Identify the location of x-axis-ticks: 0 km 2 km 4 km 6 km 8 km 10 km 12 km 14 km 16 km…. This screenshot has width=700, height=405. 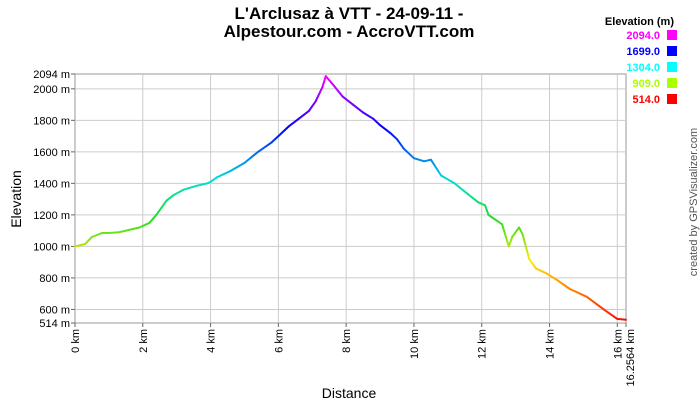
(353, 354).